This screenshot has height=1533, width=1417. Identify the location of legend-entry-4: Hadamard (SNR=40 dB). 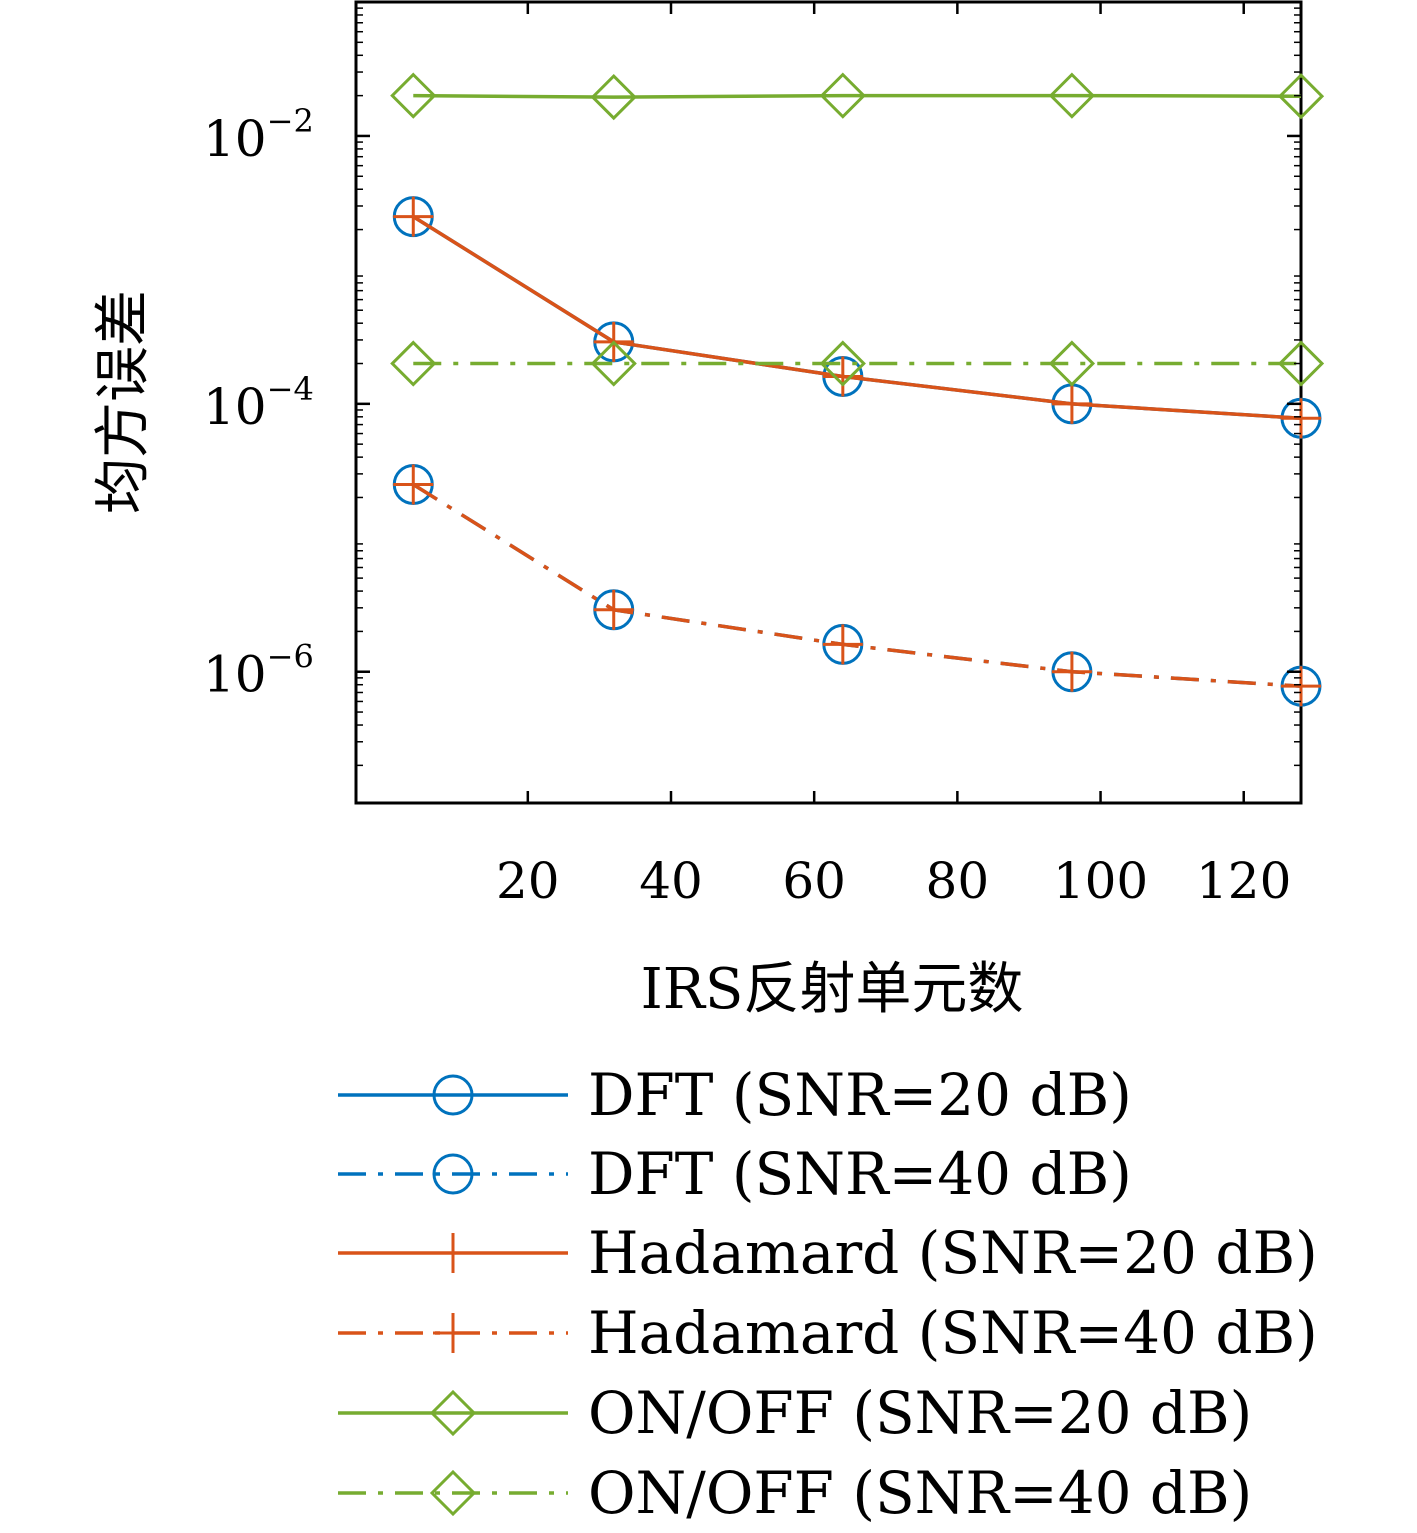
(828, 1333).